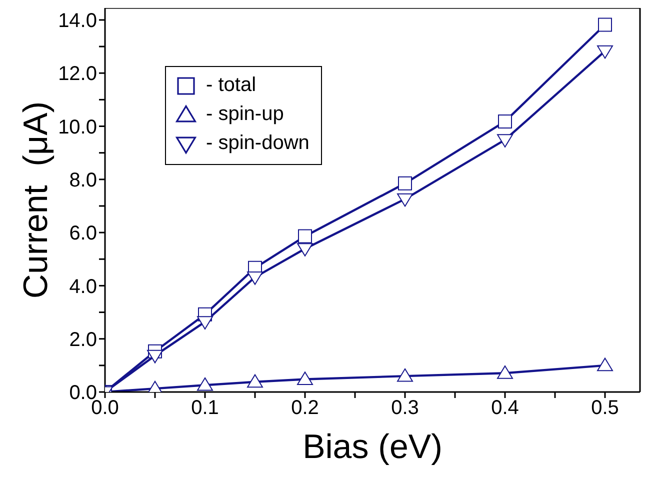 The width and height of the screenshot is (657, 478). Describe the element at coordinates (245, 114) in the screenshot. I see `legend-label: - spin-up` at that location.